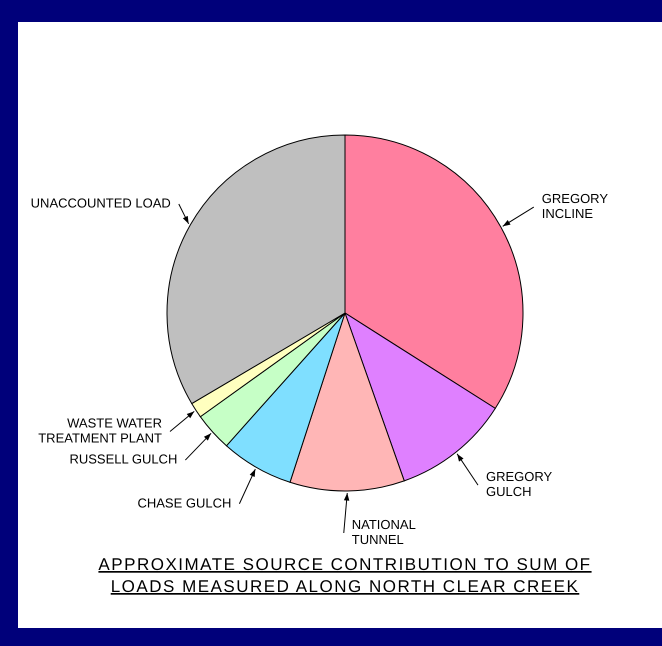 The image size is (662, 646). Describe the element at coordinates (345, 575) in the screenshot. I see `text: APPROXIMATE SOURCE CONTRIBUTION TO SUM OF LOADS MEASURED ALONG NORTH CLEAR CREEK` at that location.